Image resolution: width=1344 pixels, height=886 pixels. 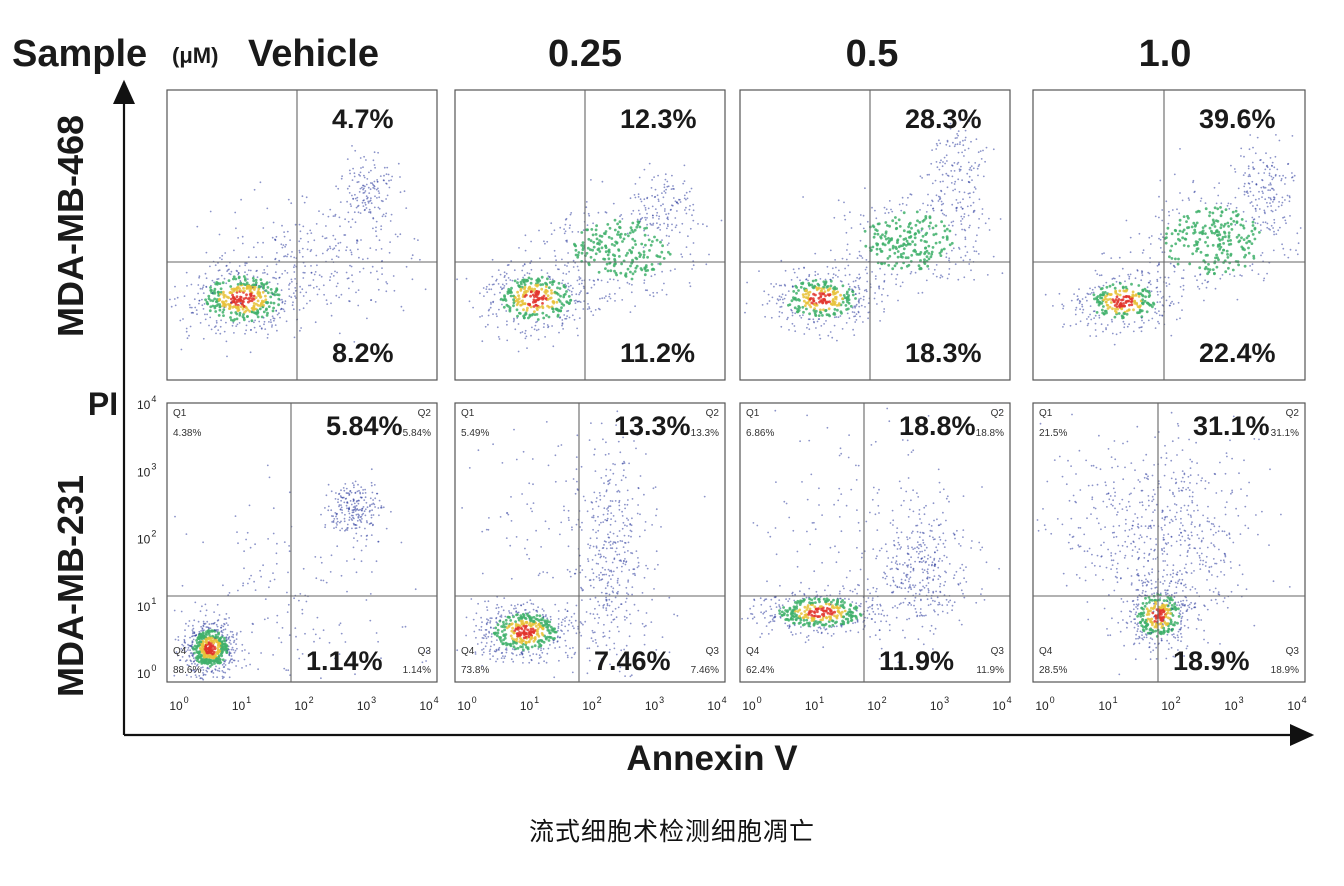 What do you see at coordinates (153, 534) in the screenshot?
I see `y-tick-exponent: 2` at bounding box center [153, 534].